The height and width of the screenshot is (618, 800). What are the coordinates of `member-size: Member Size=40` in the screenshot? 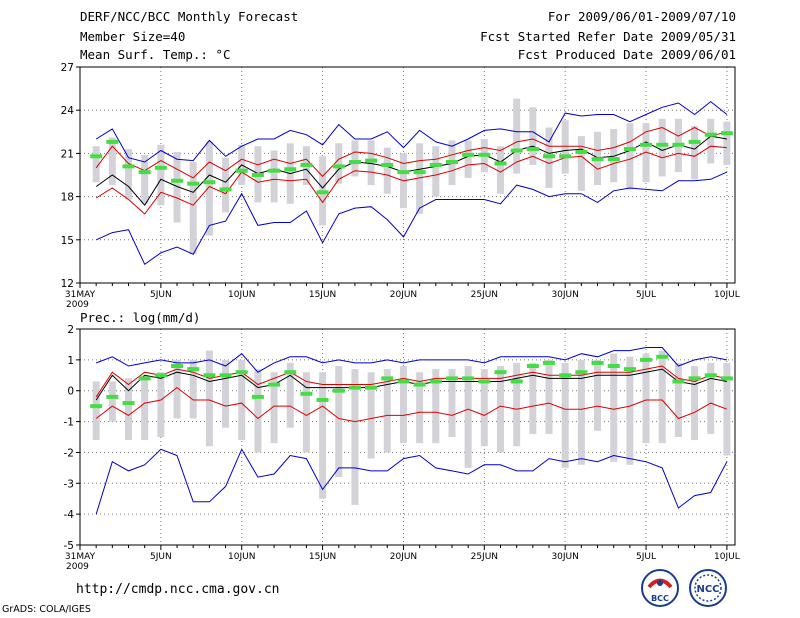 It's located at (133, 36).